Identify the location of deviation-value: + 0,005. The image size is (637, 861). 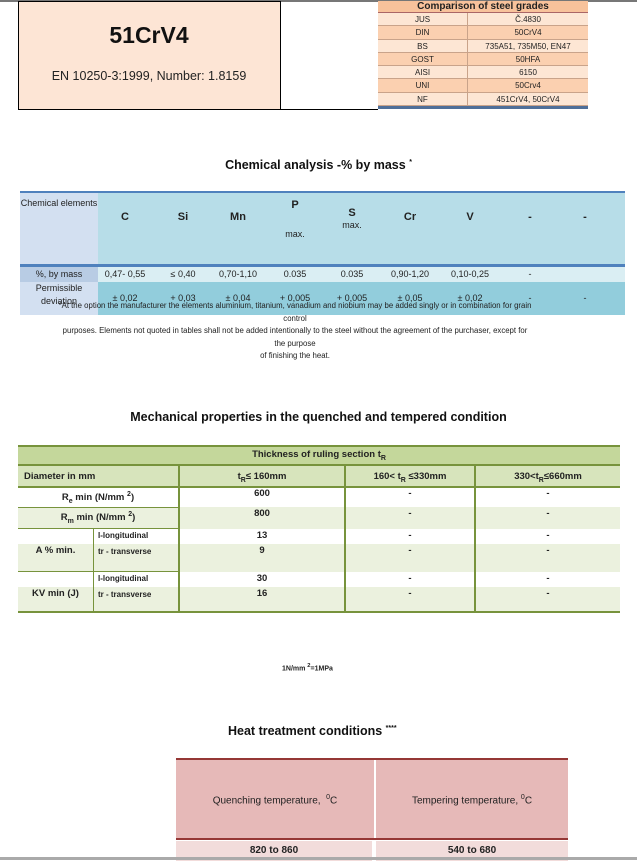
(352, 298).